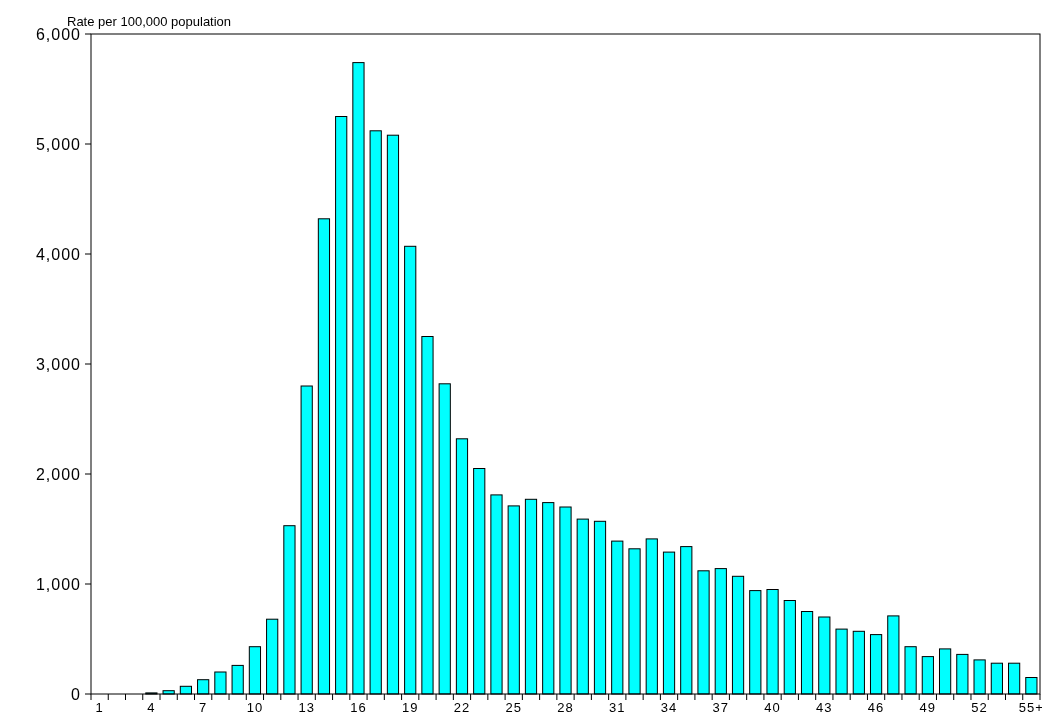 This screenshot has height=727, width=1050. Describe the element at coordinates (565, 707) in the screenshot. I see `x-tick-label: 28` at that location.